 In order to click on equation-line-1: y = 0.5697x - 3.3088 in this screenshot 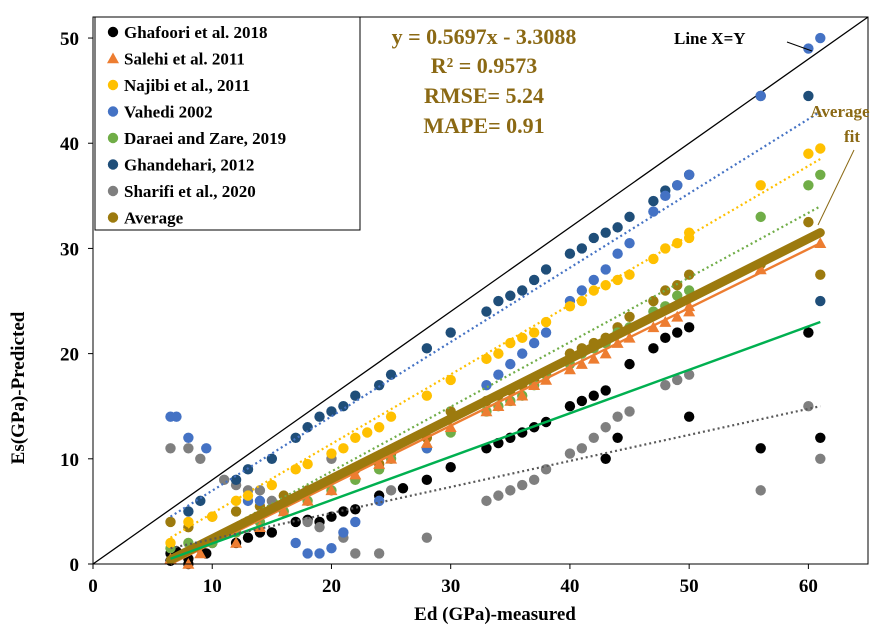, I will do `click(484, 36)`.